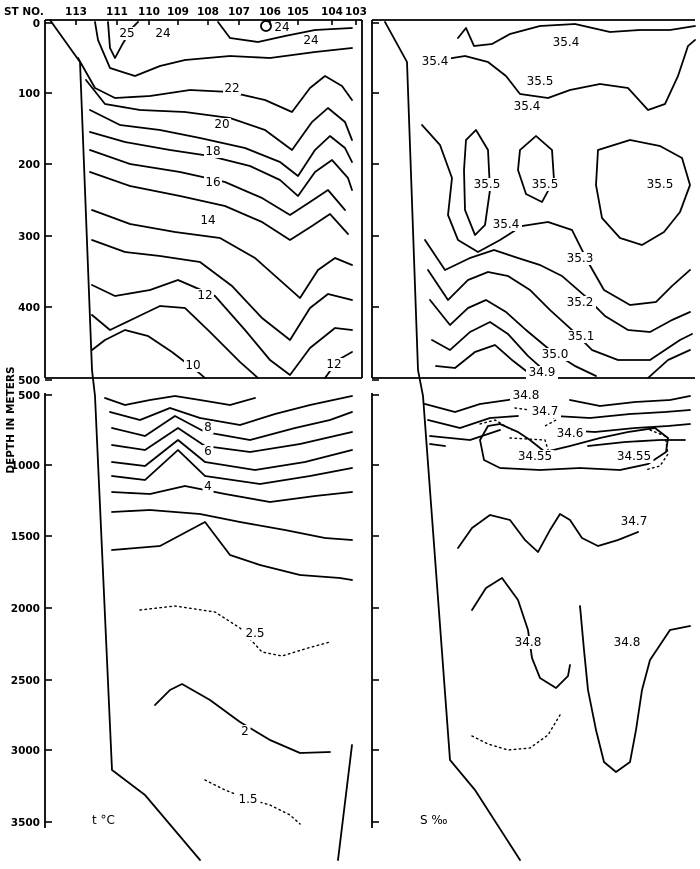 This screenshot has width=700, height=869. I want to click on t-contour-18a, so click(221, 143).